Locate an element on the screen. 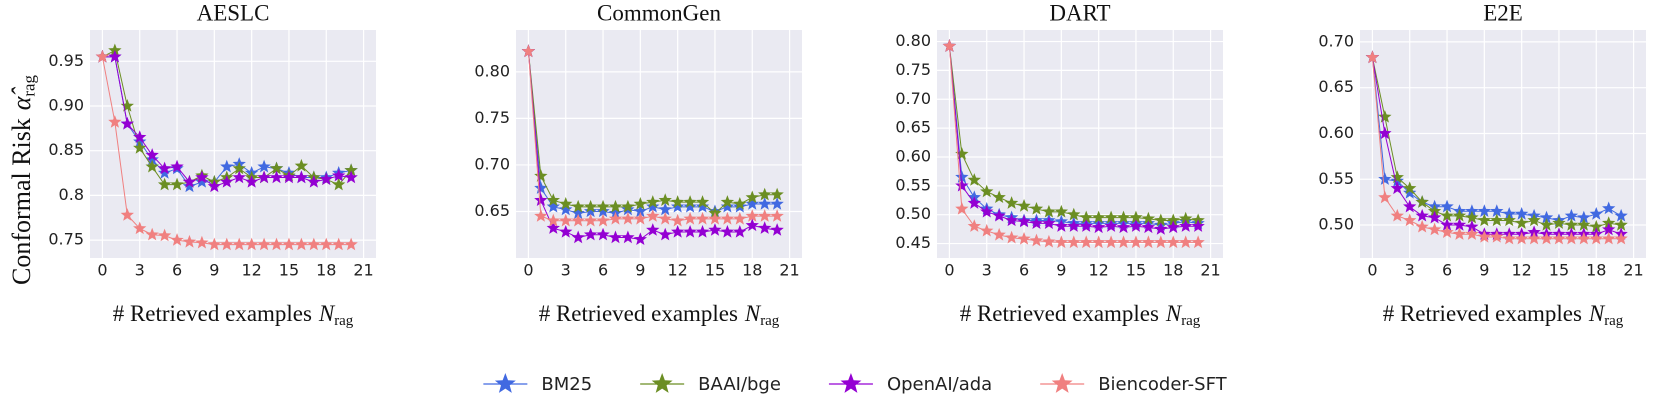 This screenshot has height=408, width=1660. legend-label: BM25 is located at coordinates (566, 384).